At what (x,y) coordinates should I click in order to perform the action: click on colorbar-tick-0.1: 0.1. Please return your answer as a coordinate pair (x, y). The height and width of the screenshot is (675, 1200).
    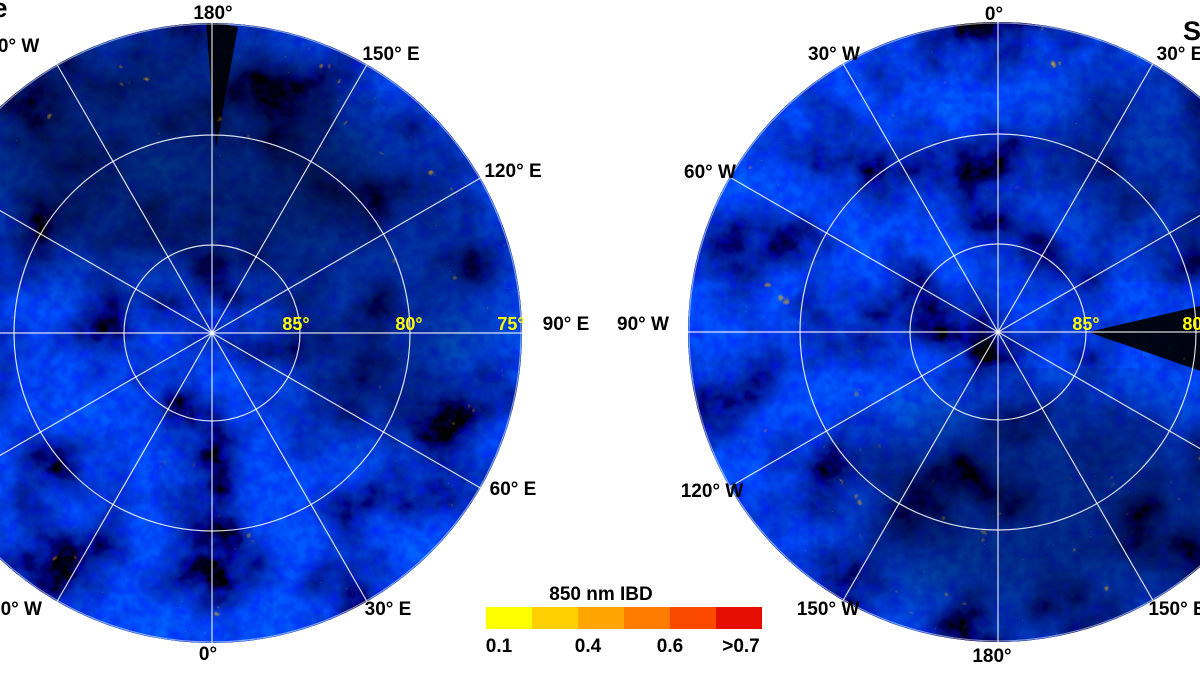
    Looking at the image, I should click on (499, 646).